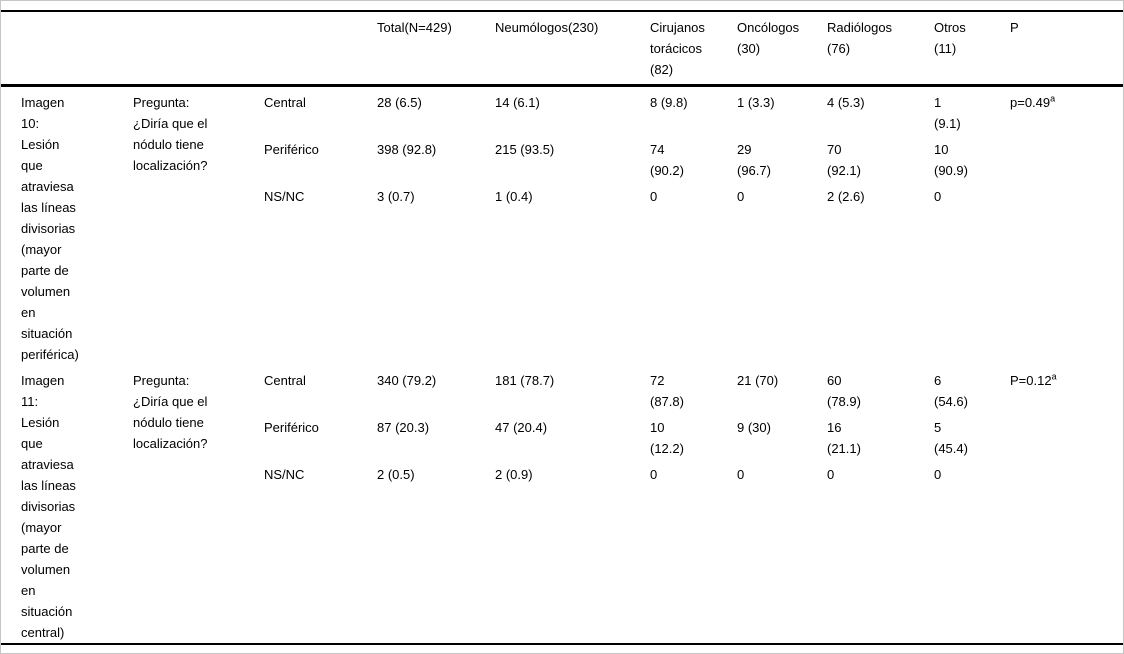  I want to click on header-radiologos: Radiólogos (76), so click(860, 49).